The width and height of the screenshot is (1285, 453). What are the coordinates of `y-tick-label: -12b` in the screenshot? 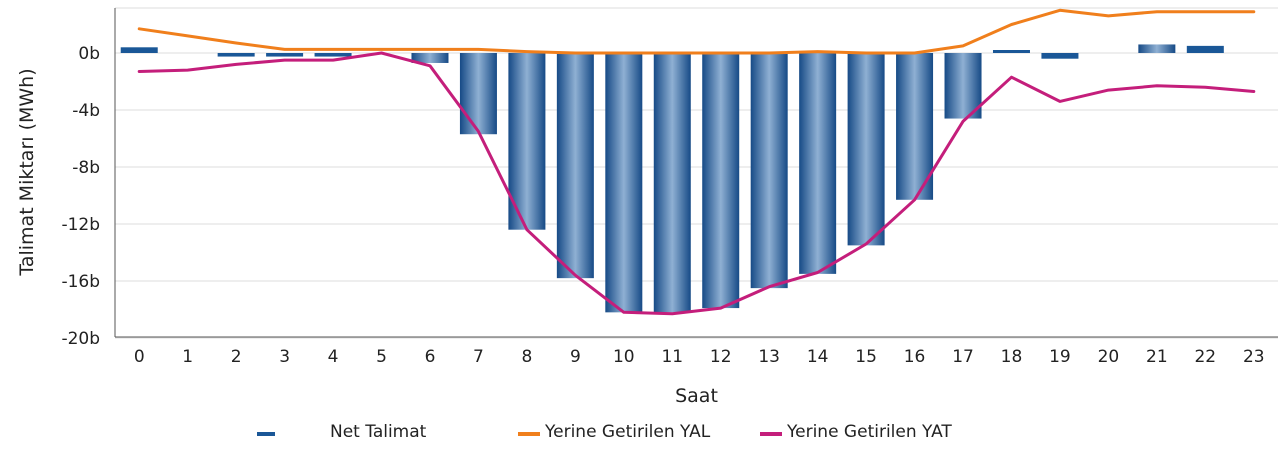 It's located at (80, 225).